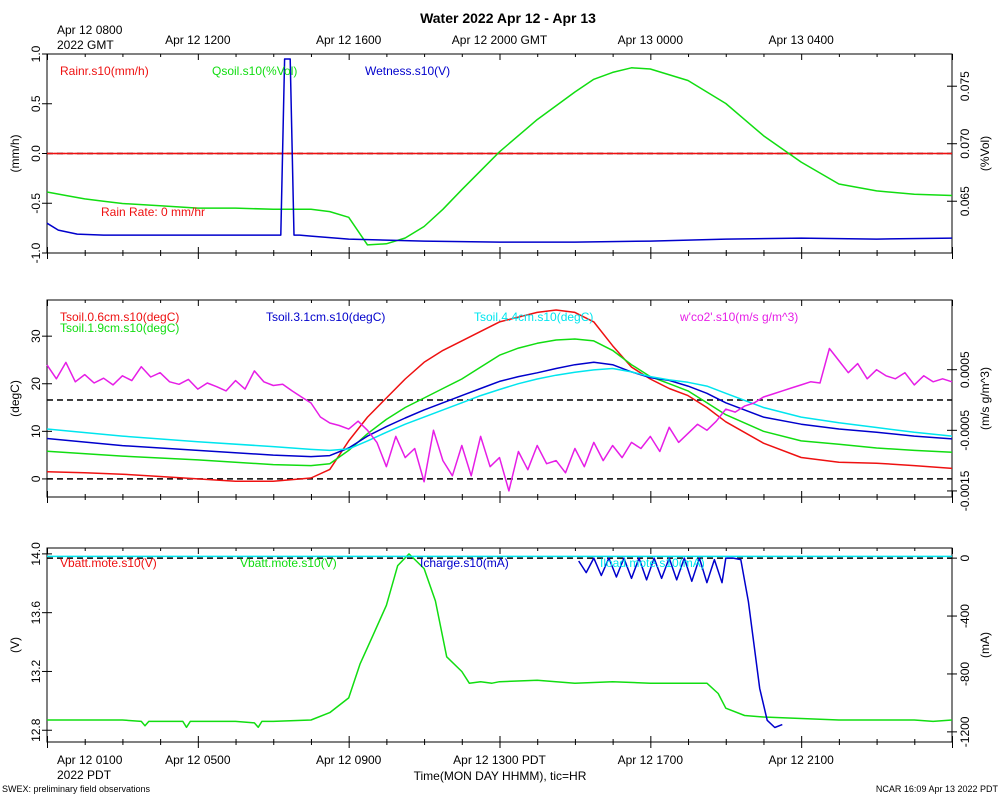 The image size is (1000, 800). I want to click on top-axis-first-label-line1: Apr 12 0800, so click(90, 30).